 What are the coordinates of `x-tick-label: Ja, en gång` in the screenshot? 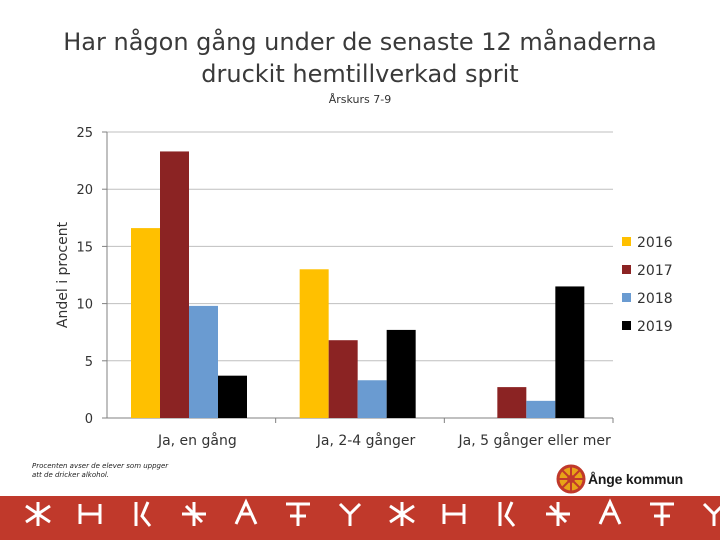 It's located at (197, 440).